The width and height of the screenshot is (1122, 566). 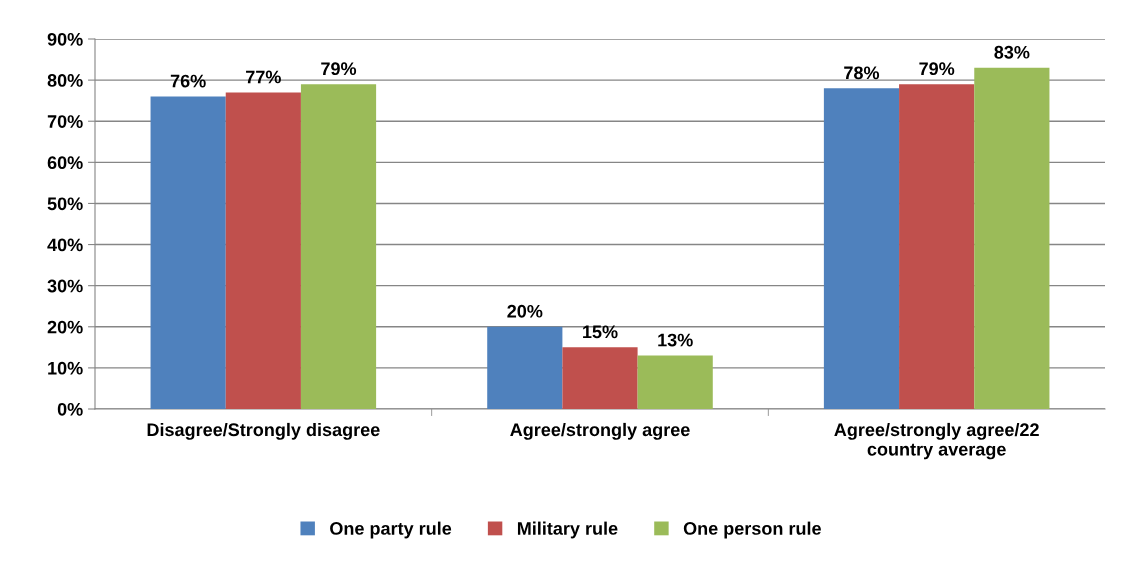 What do you see at coordinates (65, 163) in the screenshot?
I see `y-tick-label: 60%` at bounding box center [65, 163].